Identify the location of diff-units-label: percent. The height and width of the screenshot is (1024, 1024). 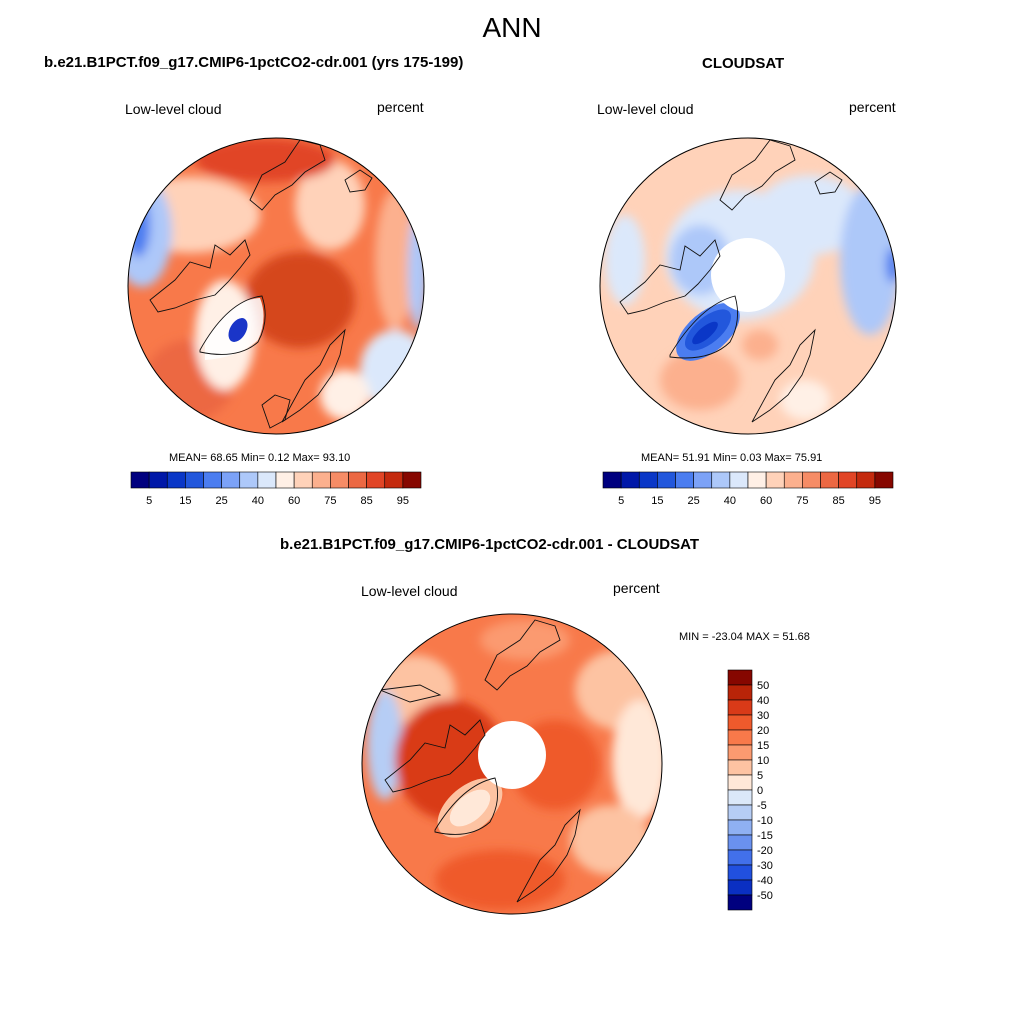
(636, 588).